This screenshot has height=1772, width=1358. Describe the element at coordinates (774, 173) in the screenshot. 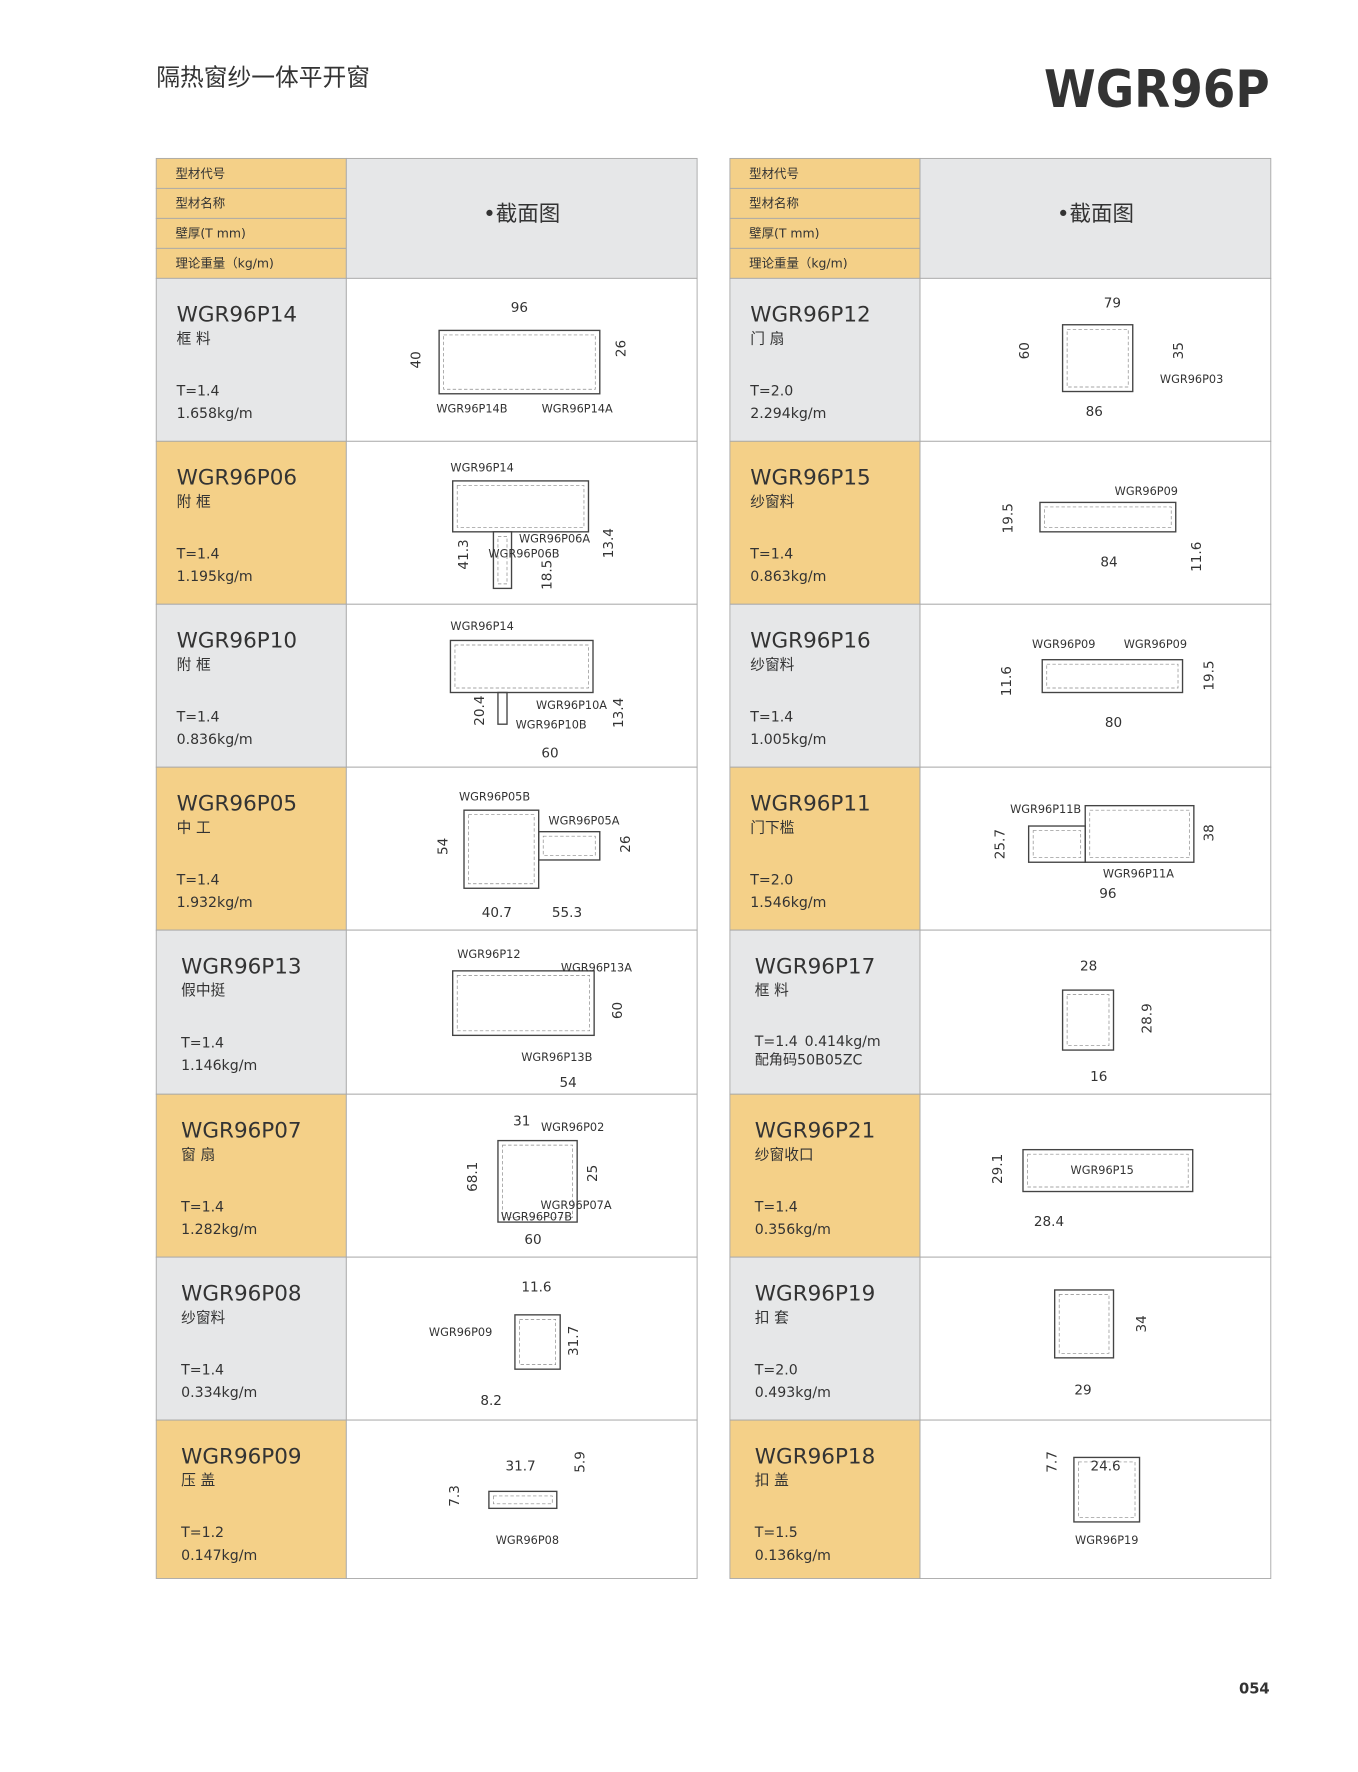

I see `header-label: 型材代号` at that location.